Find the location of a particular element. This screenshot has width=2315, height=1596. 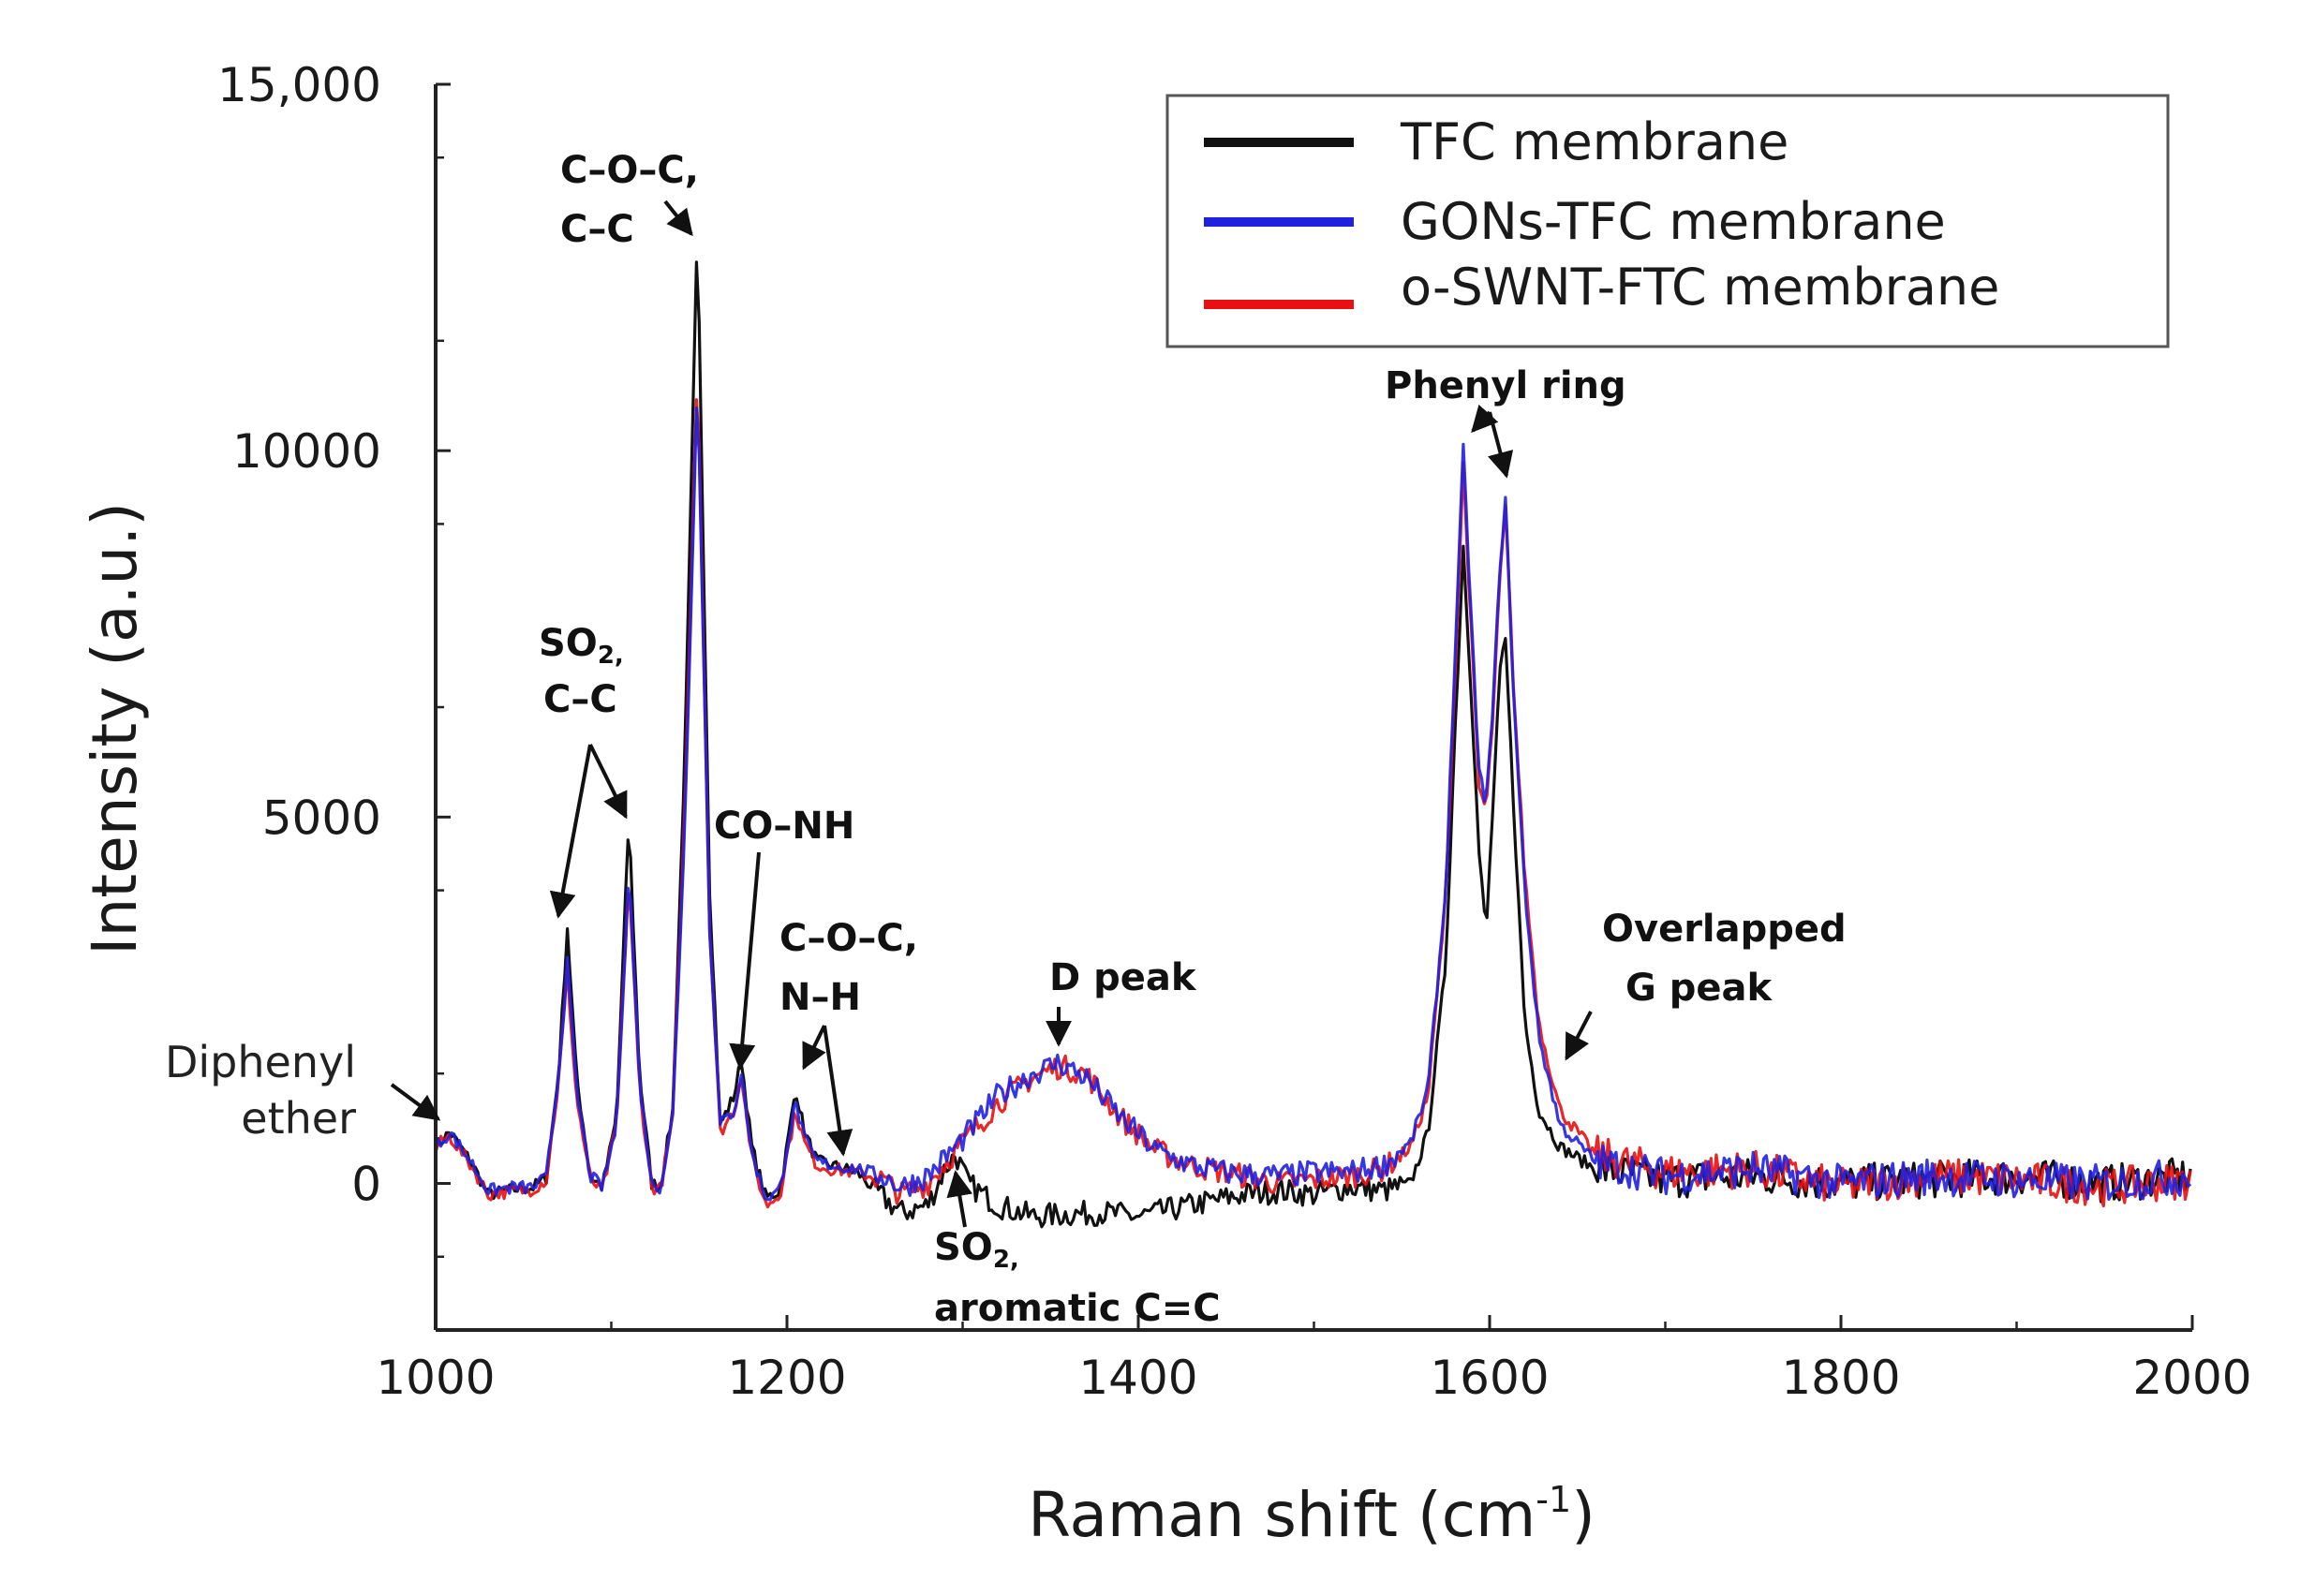

legend-label-tfc: TFC membrane is located at coordinates (1594, 141).